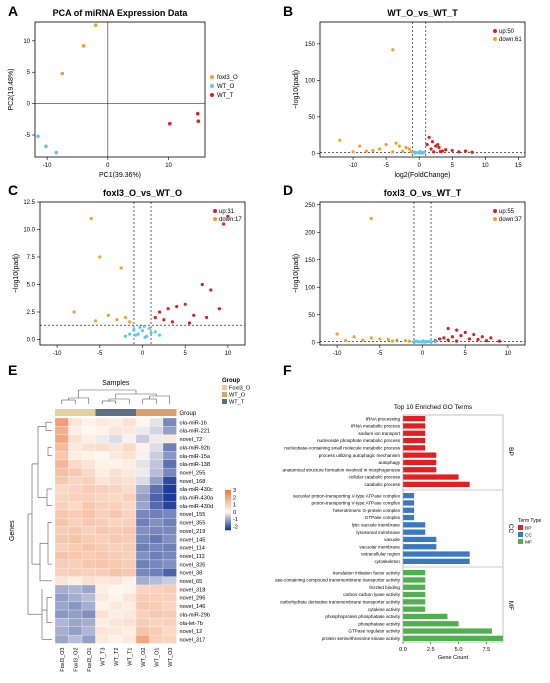 The image size is (550, 683). I want to click on go-term-label: process utilizing autophagic mechanism, so click(359, 455).